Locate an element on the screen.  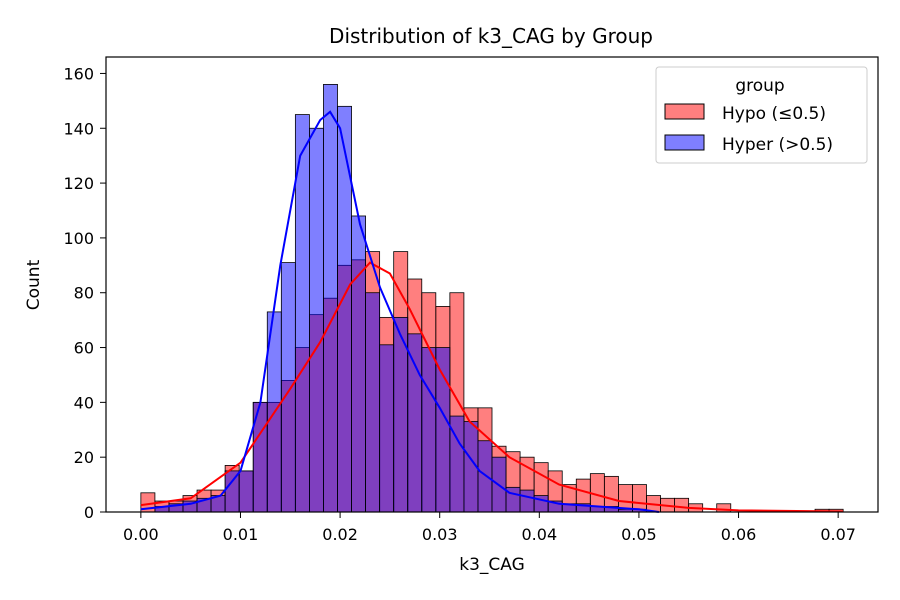
legend-swatch-hyper is located at coordinates (684, 142).